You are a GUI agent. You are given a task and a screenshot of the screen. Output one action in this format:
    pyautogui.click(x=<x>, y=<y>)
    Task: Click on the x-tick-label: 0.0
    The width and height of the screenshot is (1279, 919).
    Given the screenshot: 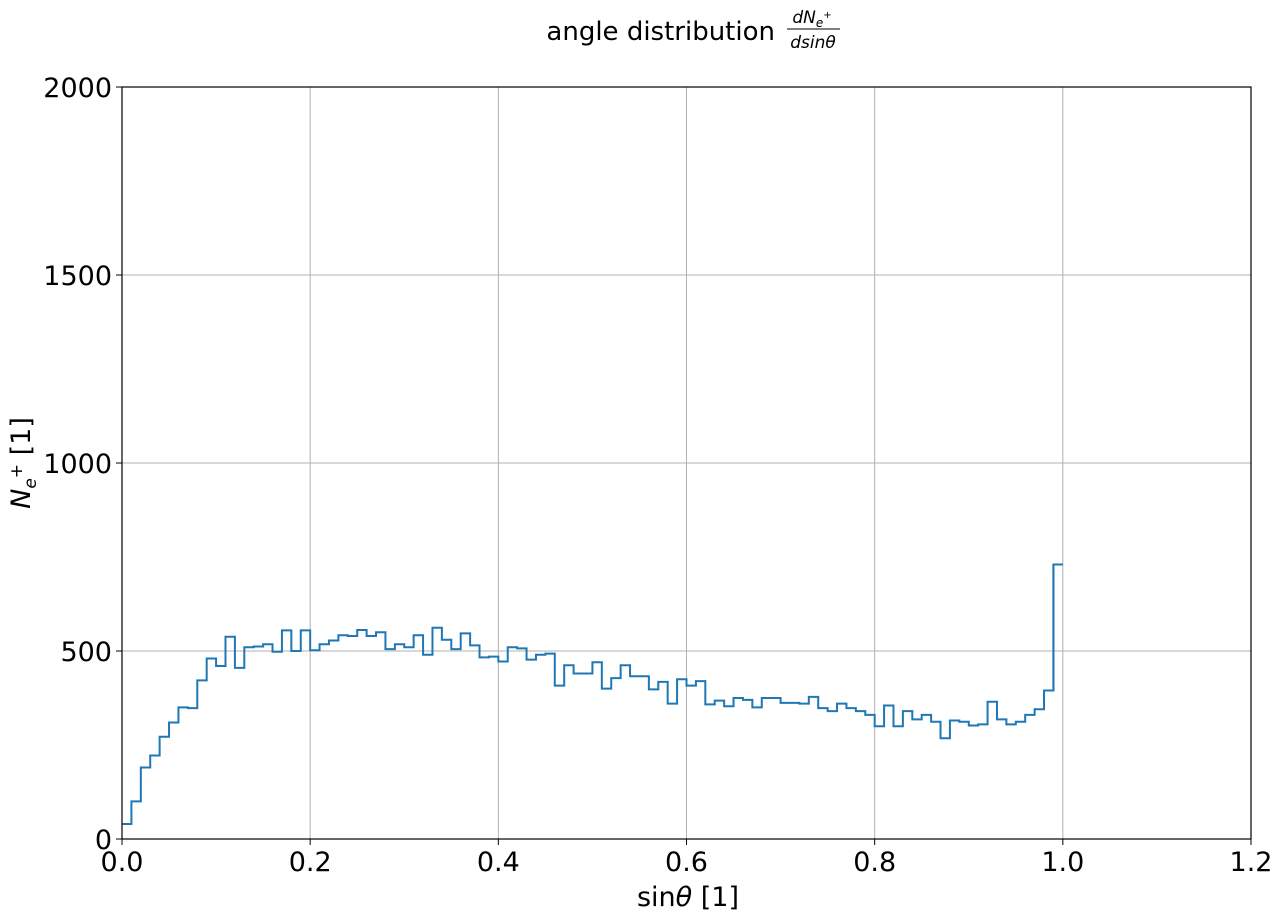 What is the action you would take?
    pyautogui.click(x=122, y=862)
    